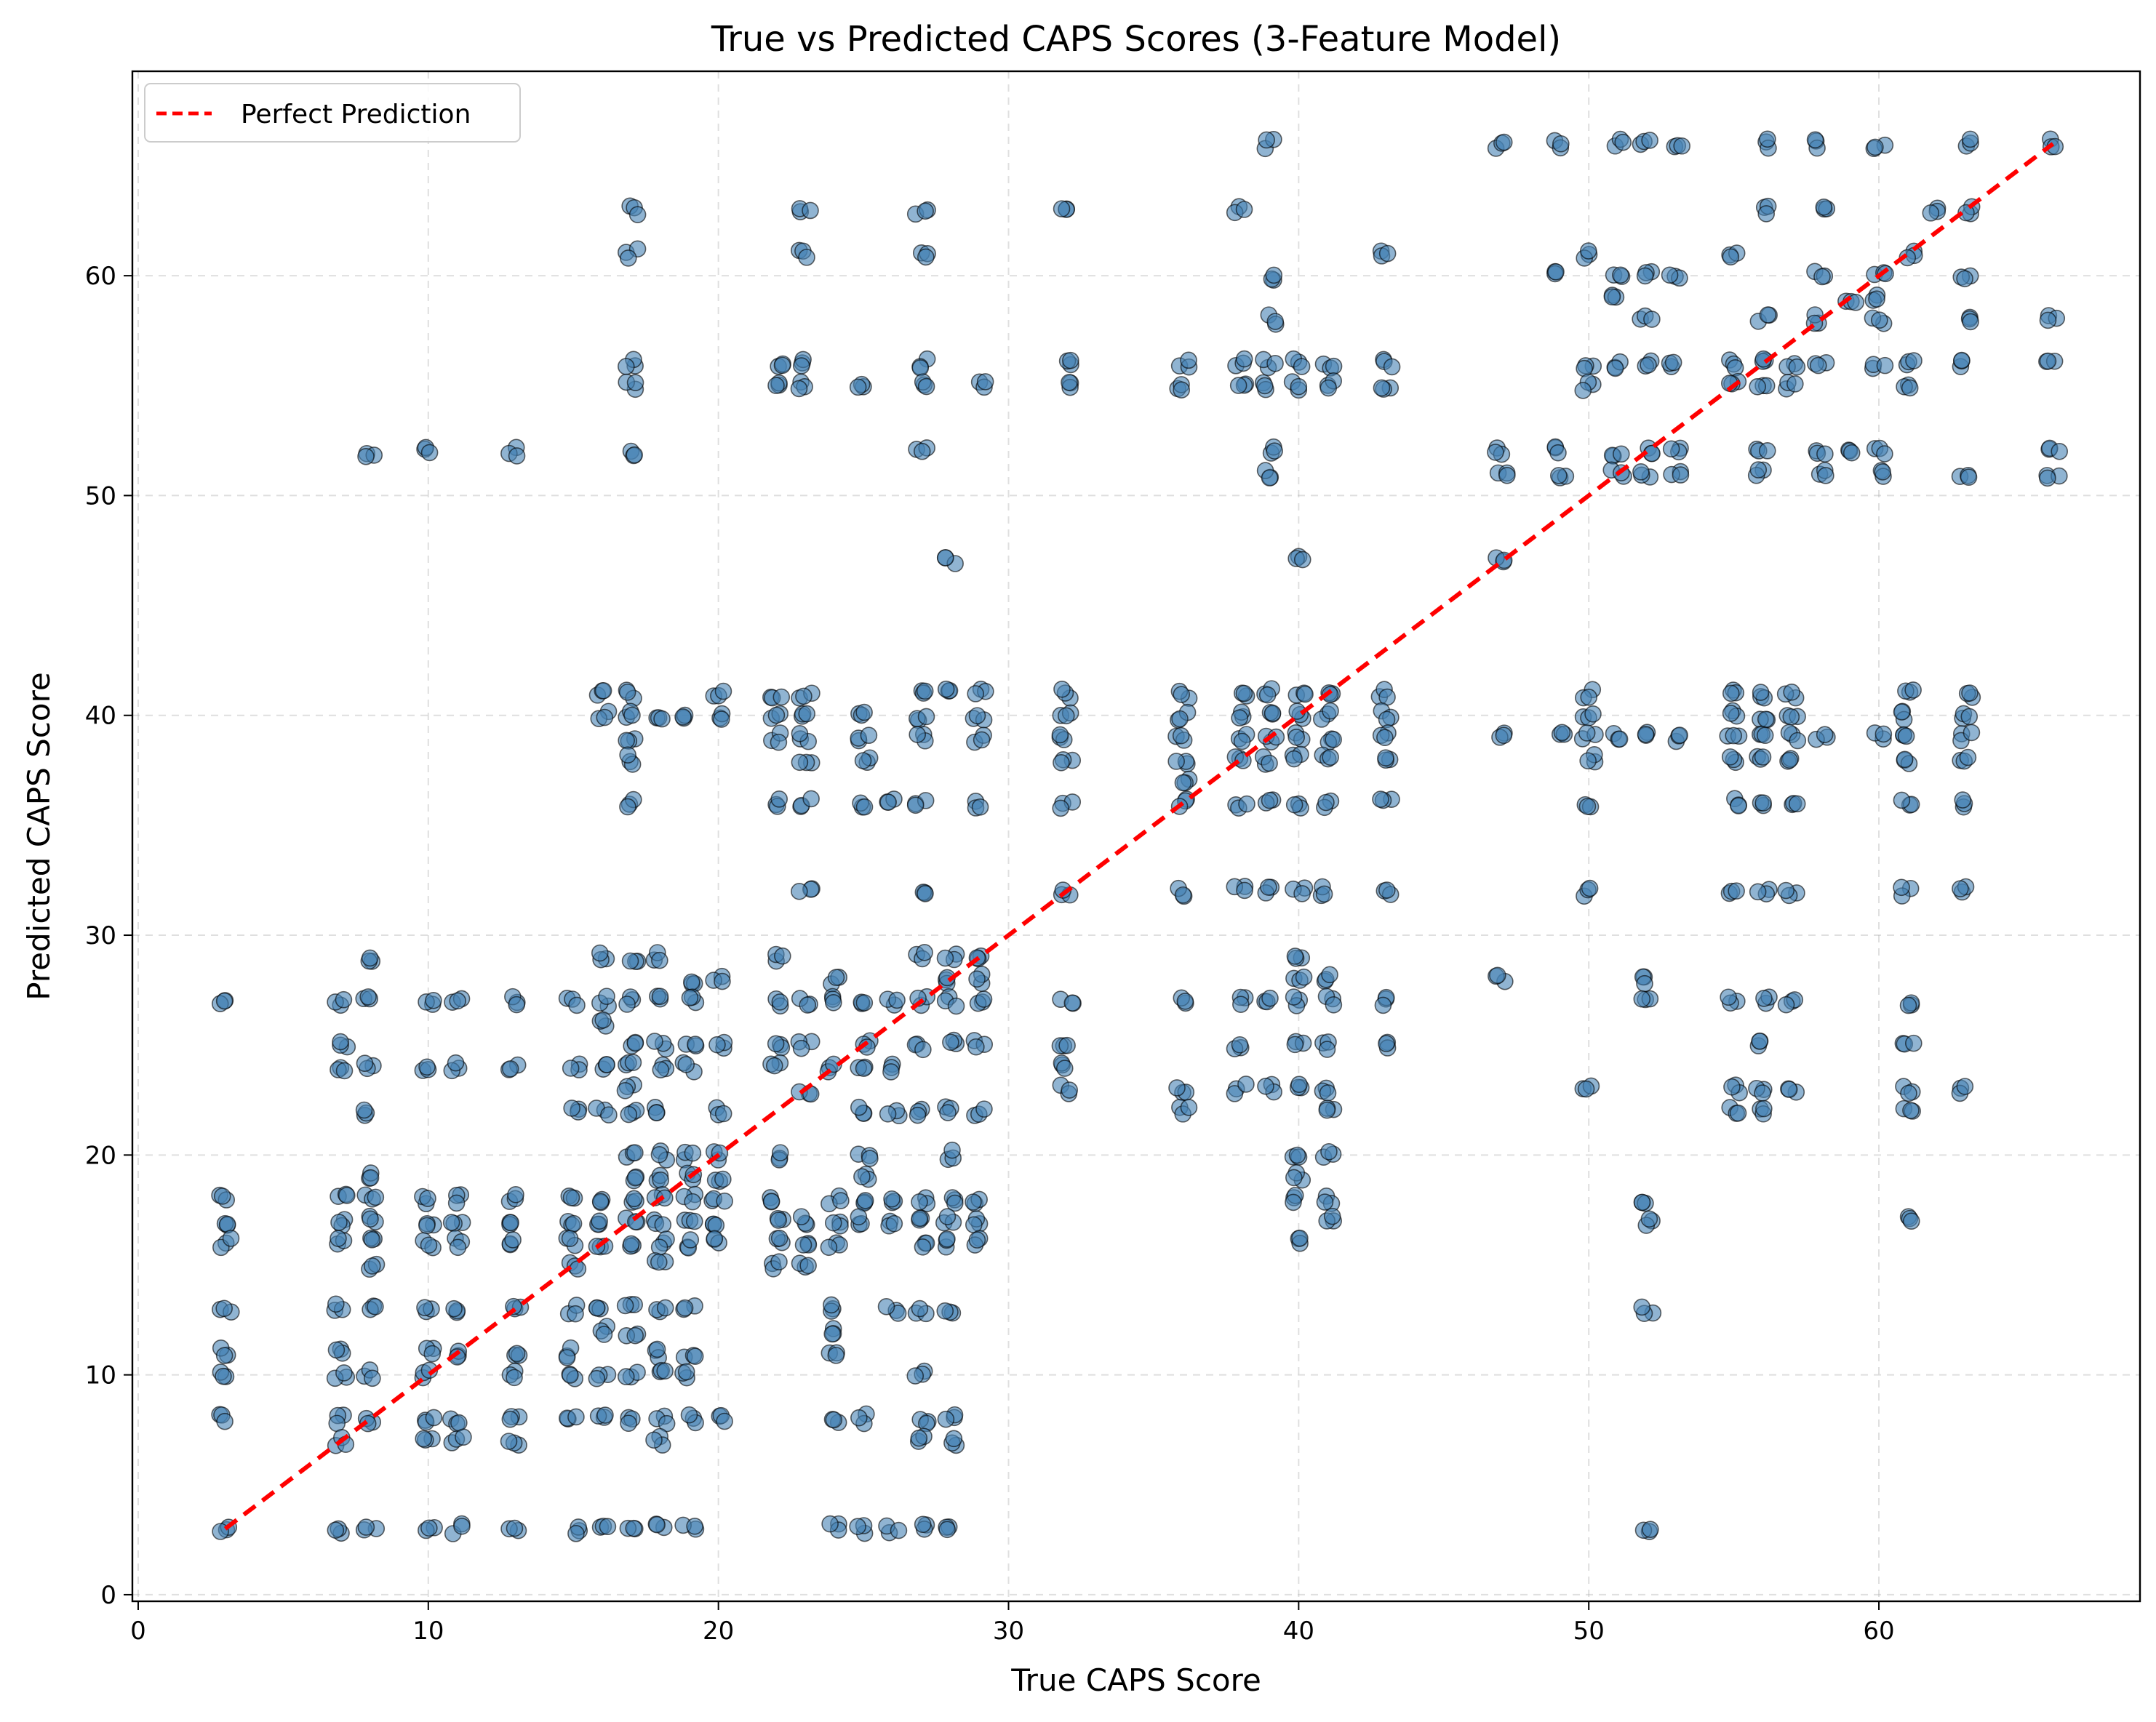 The image size is (2156, 1722). I want to click on y-tick-label: 60, so click(100, 276).